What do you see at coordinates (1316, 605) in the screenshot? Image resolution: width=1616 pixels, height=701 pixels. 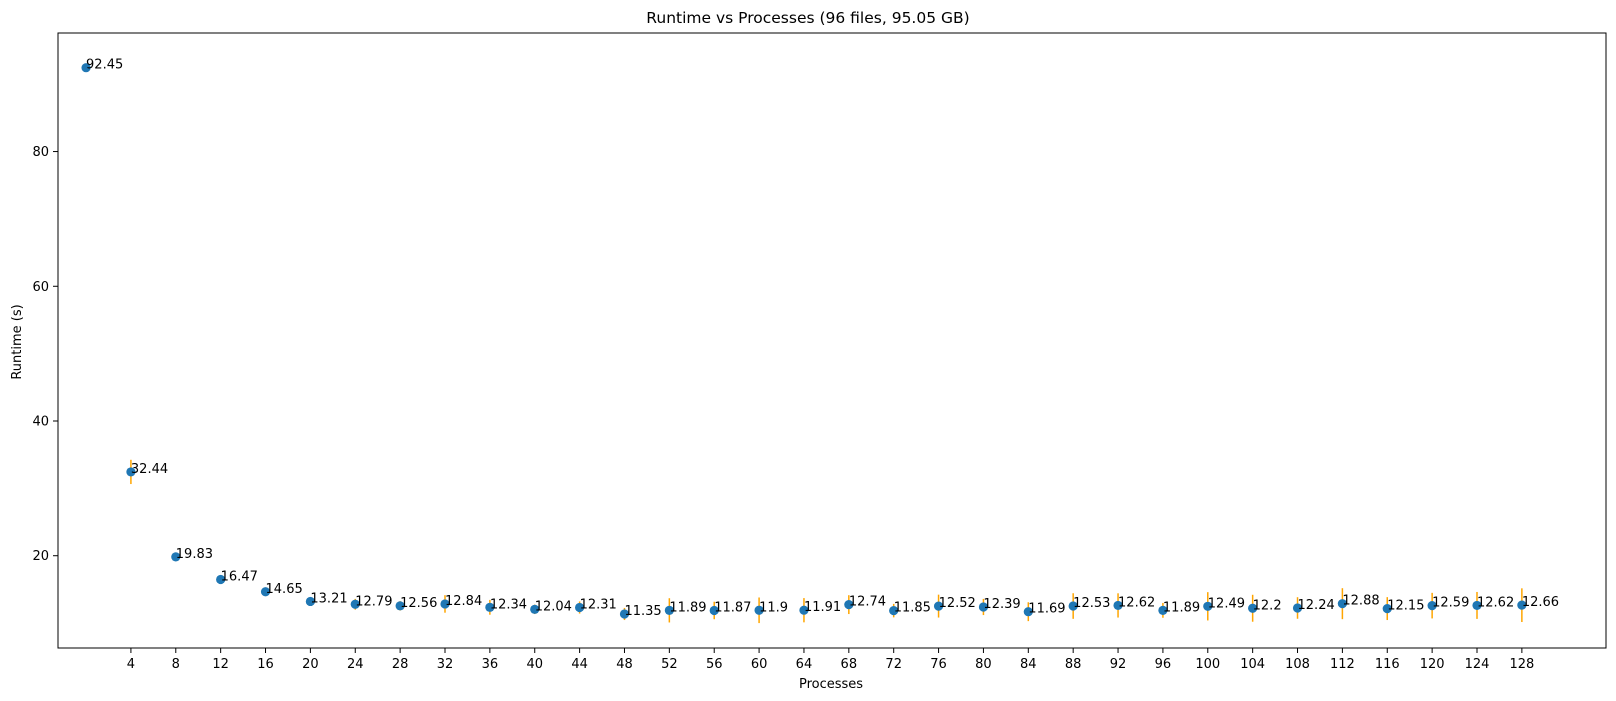 I see `data-label: 12.24` at bounding box center [1316, 605].